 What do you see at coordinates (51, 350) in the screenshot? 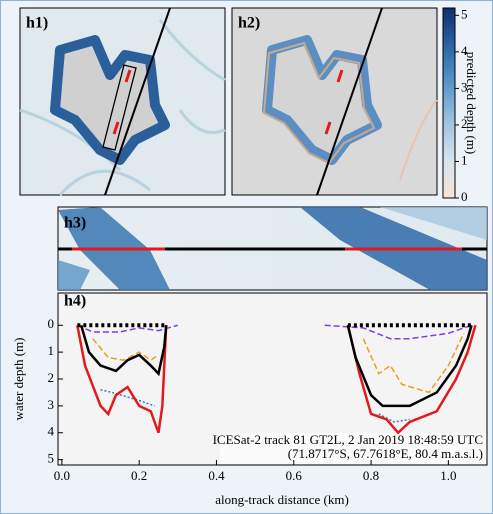
I see `y-tick-label: 1` at bounding box center [51, 350].